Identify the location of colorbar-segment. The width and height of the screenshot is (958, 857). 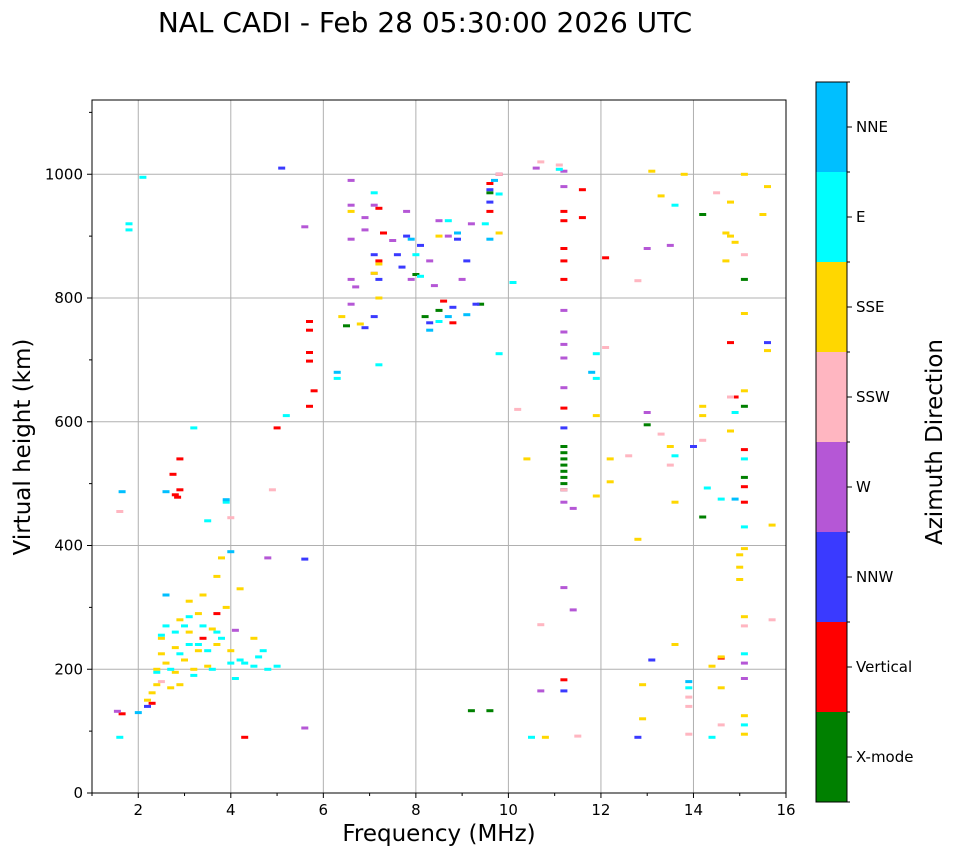
(831, 397).